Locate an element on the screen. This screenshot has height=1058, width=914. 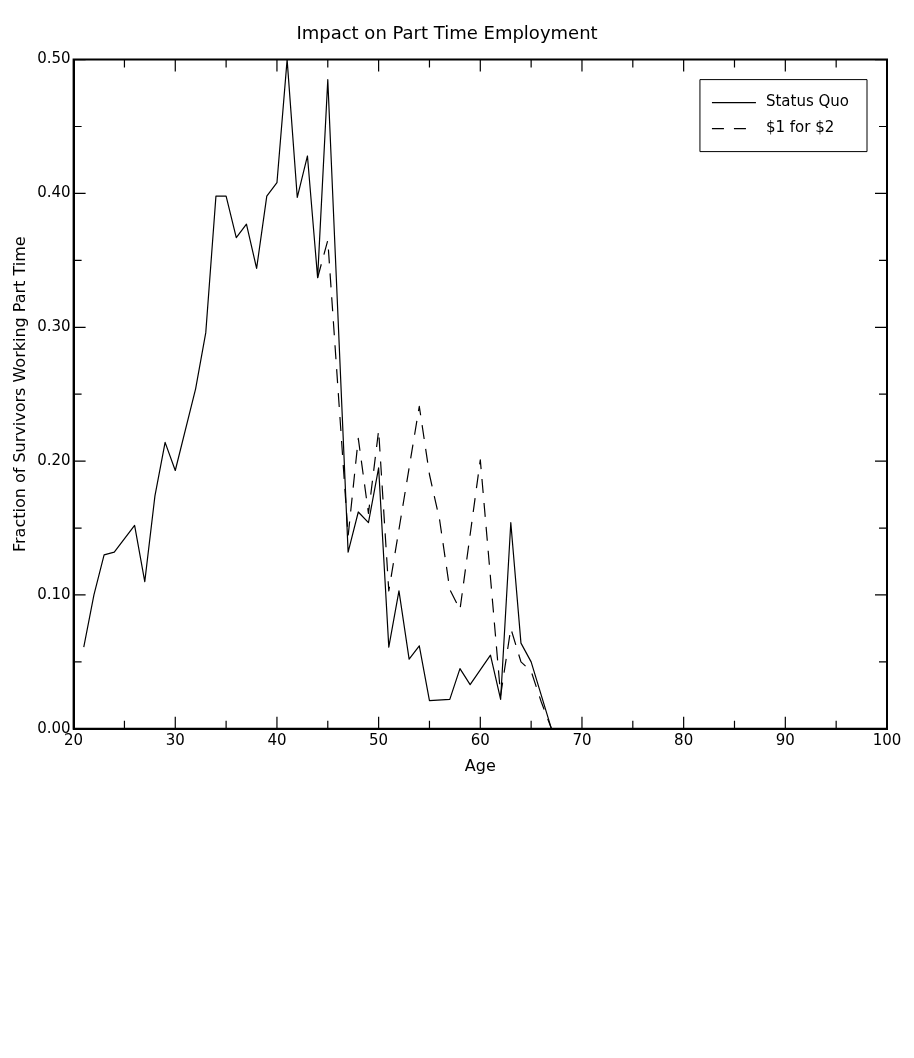
x-tick-label: 50 is located at coordinates (379, 739).